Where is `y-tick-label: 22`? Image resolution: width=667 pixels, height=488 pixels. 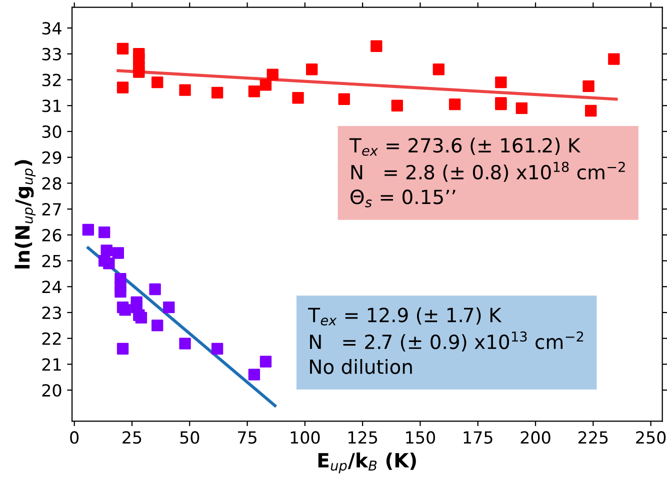 y-tick-label: 22 is located at coordinates (51, 338).